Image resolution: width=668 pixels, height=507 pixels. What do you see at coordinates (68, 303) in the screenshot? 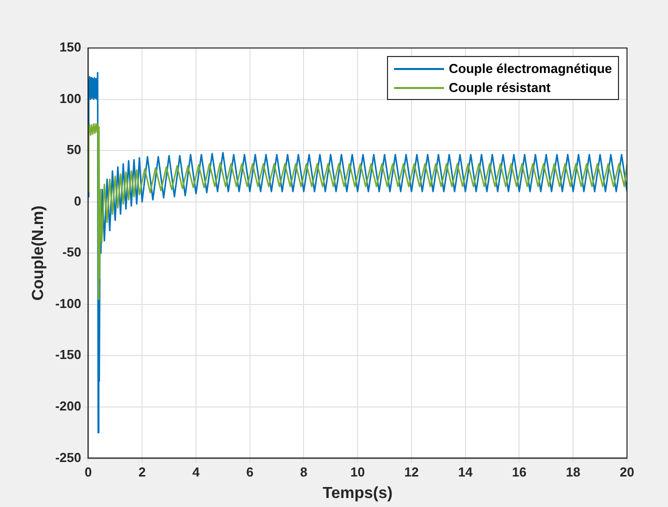
I see `y-tick-label: -100` at bounding box center [68, 303].